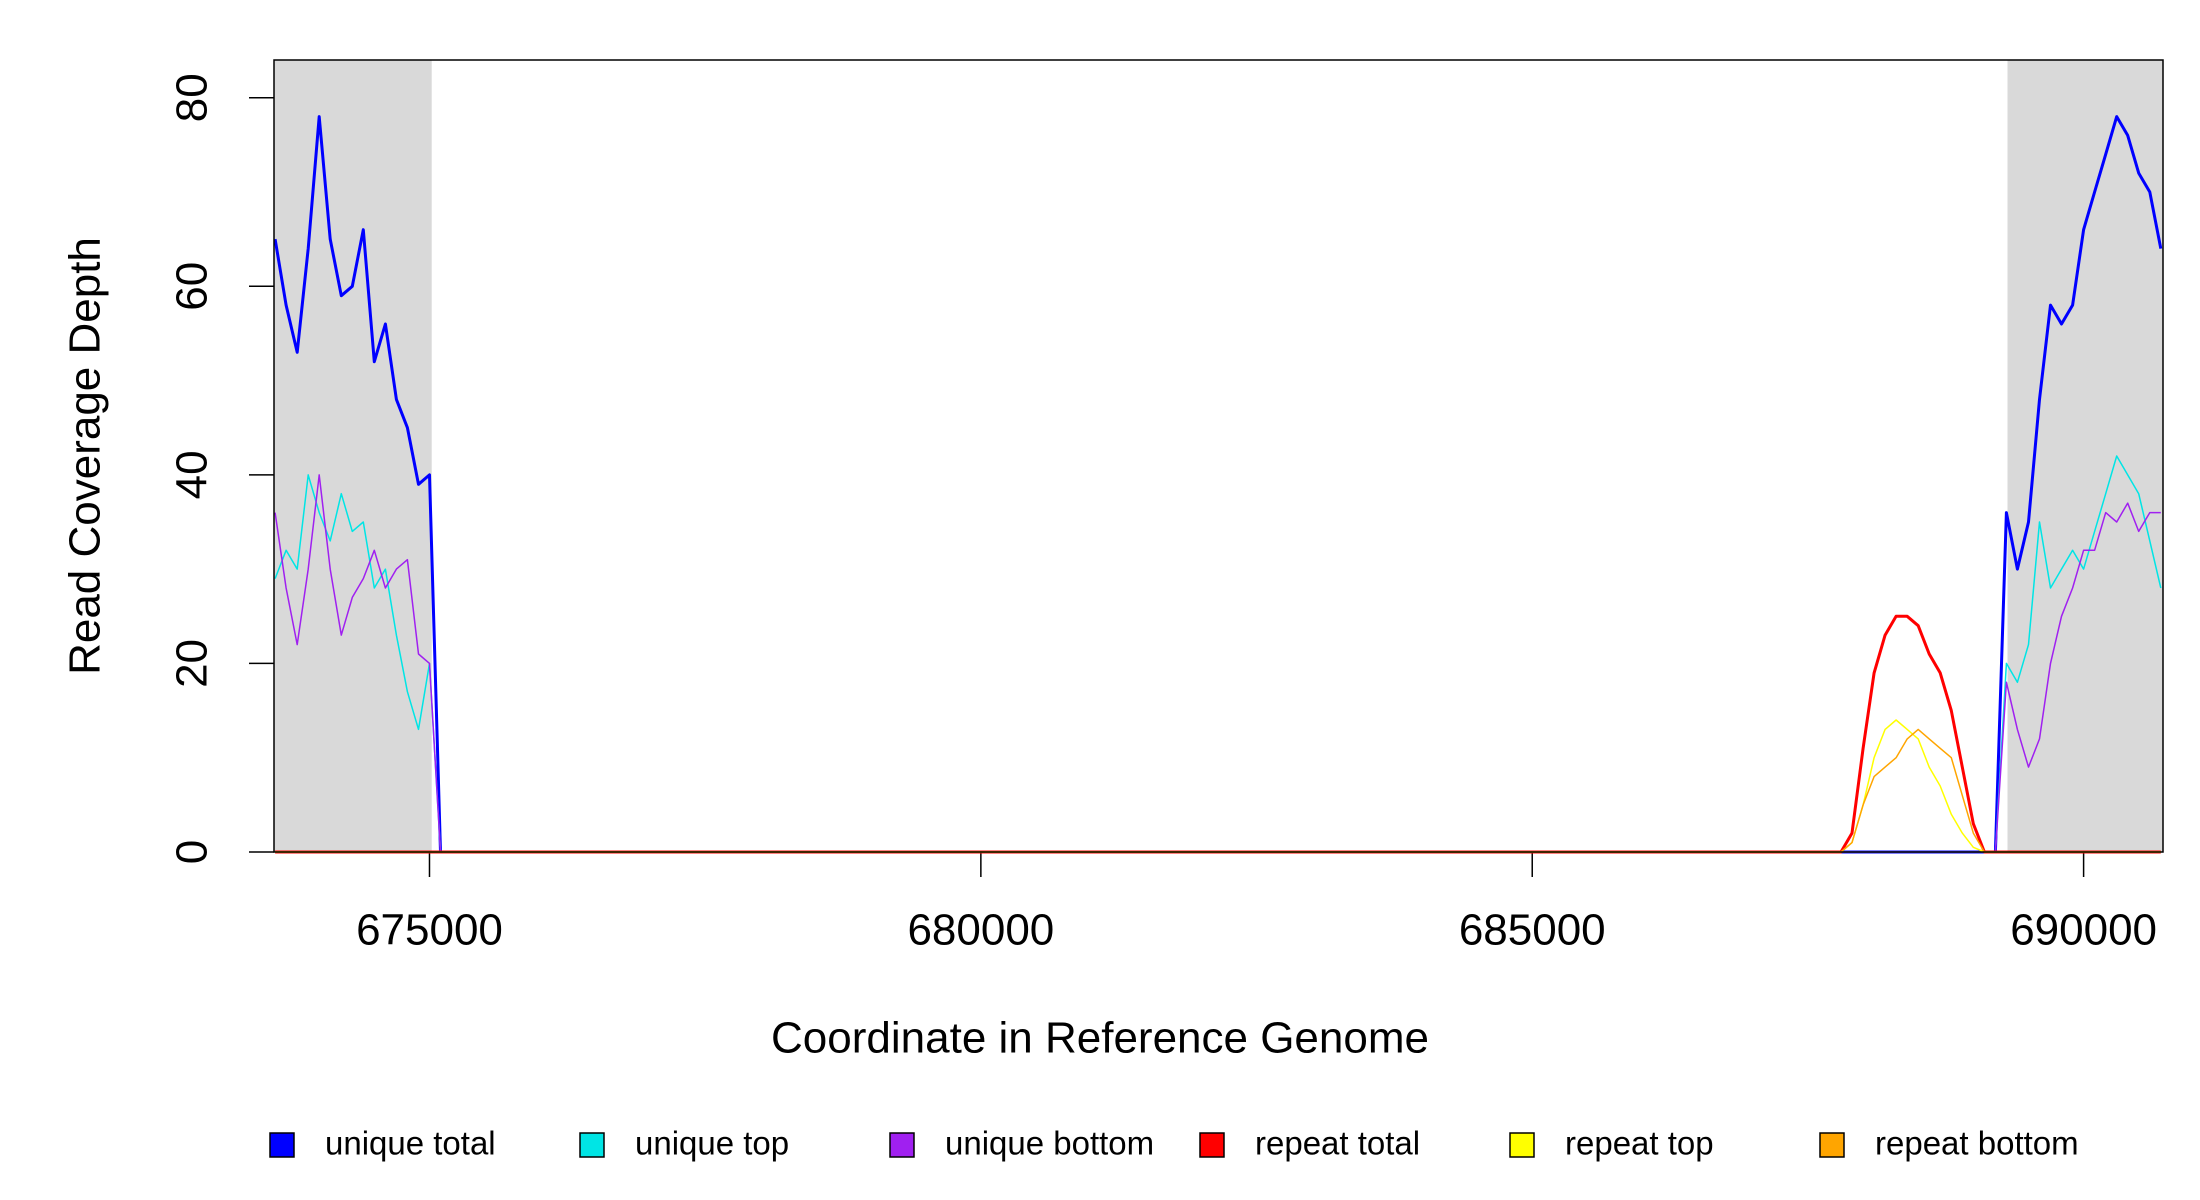 The width and height of the screenshot is (2200, 1200). Describe the element at coordinates (192, 663) in the screenshot. I see `y-tick-label: 20` at that location.